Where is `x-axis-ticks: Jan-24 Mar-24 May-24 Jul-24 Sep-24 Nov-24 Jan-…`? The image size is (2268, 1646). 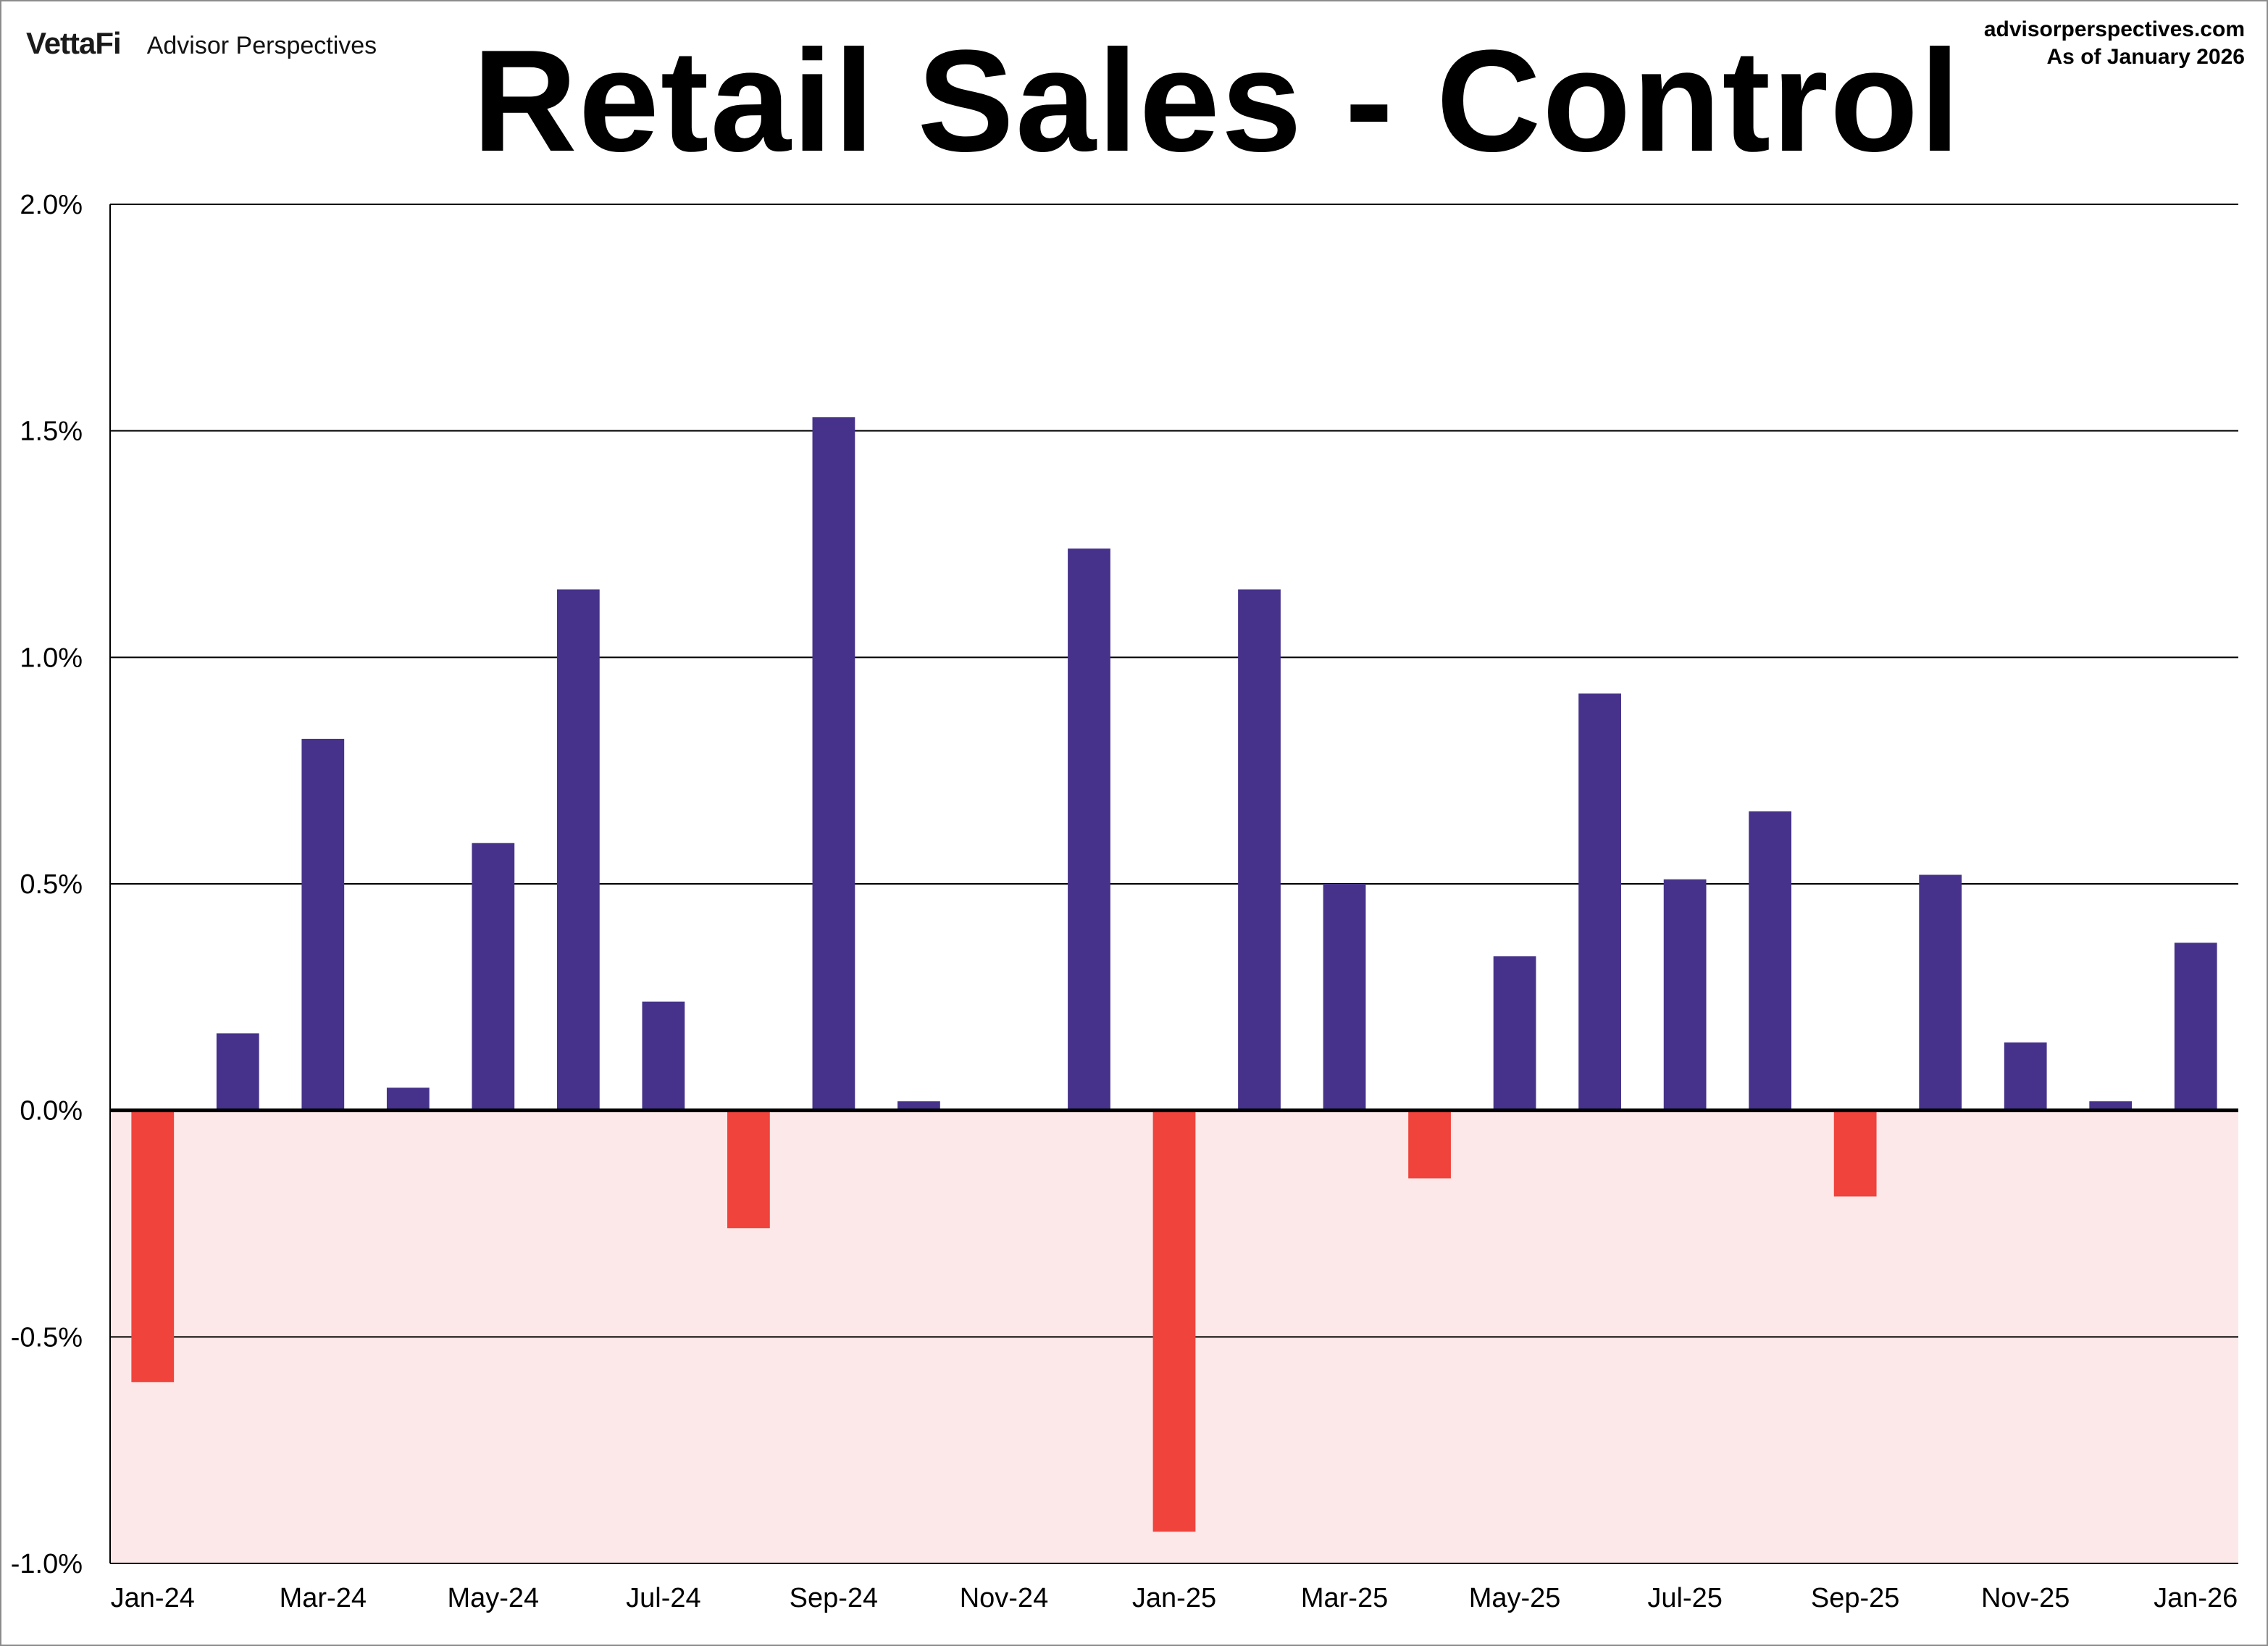 x-axis-ticks: Jan-24 Mar-24 May-24 Jul-24 Sep-24 Nov-24 Jan-… is located at coordinates (1175, 1598).